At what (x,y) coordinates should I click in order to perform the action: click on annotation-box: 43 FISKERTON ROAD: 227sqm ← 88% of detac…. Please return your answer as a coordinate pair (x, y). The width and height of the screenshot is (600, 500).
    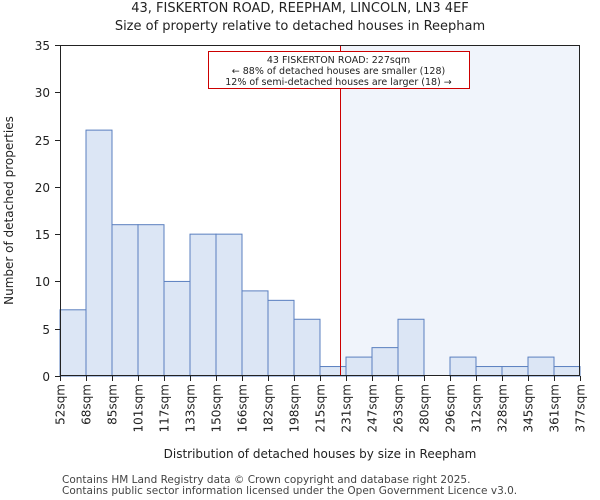
    Looking at the image, I should click on (339, 70).